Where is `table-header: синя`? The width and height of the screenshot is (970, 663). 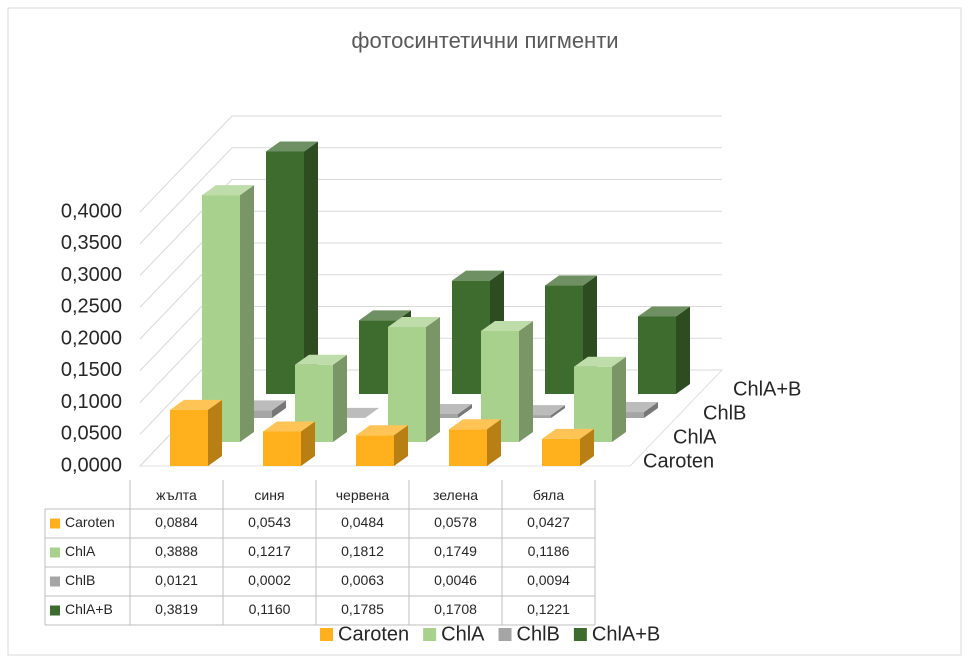
table-header: синя is located at coordinates (269, 495).